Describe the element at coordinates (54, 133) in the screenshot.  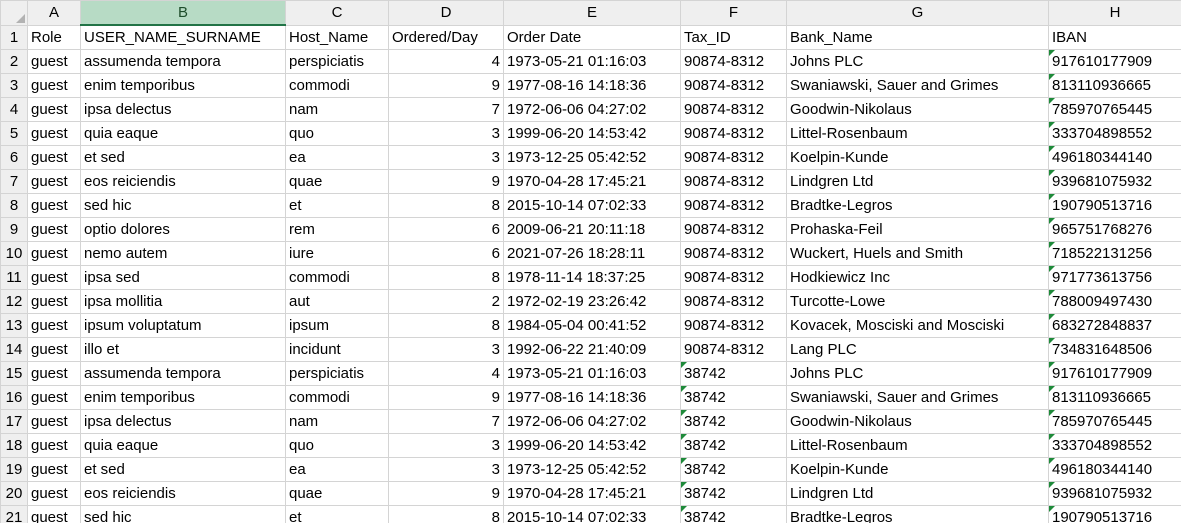
I see `cell-a5: guest` at that location.